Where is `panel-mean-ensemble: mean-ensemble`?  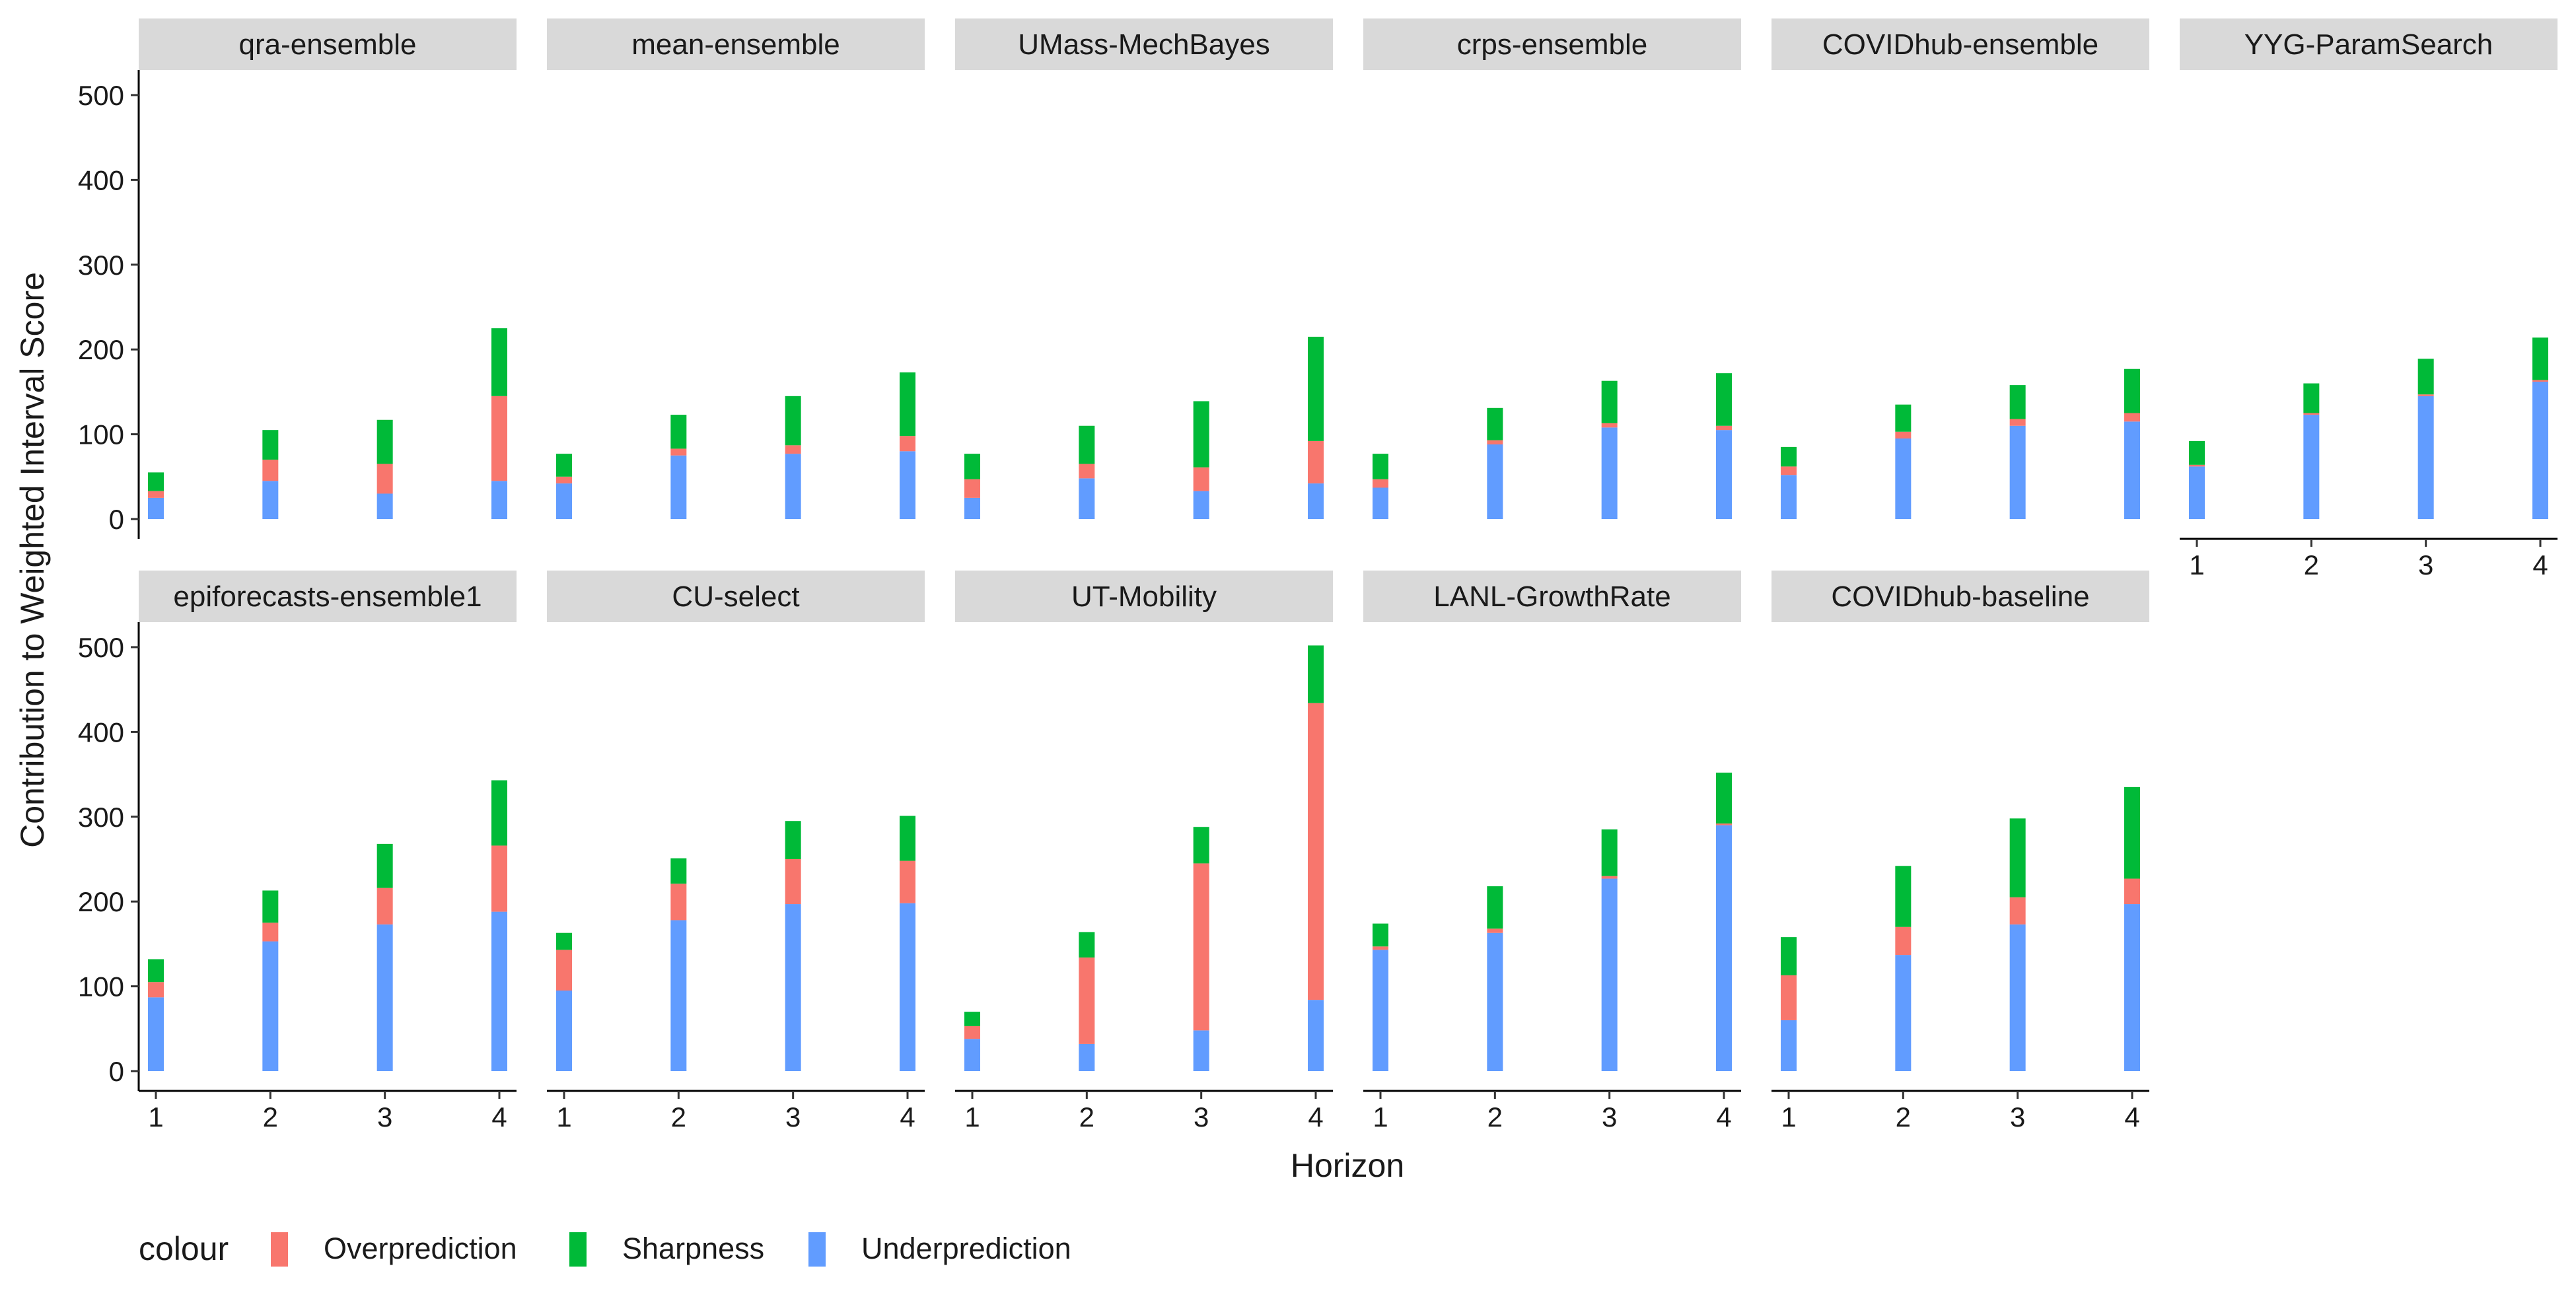 panel-mean-ensemble: mean-ensemble is located at coordinates (736, 268).